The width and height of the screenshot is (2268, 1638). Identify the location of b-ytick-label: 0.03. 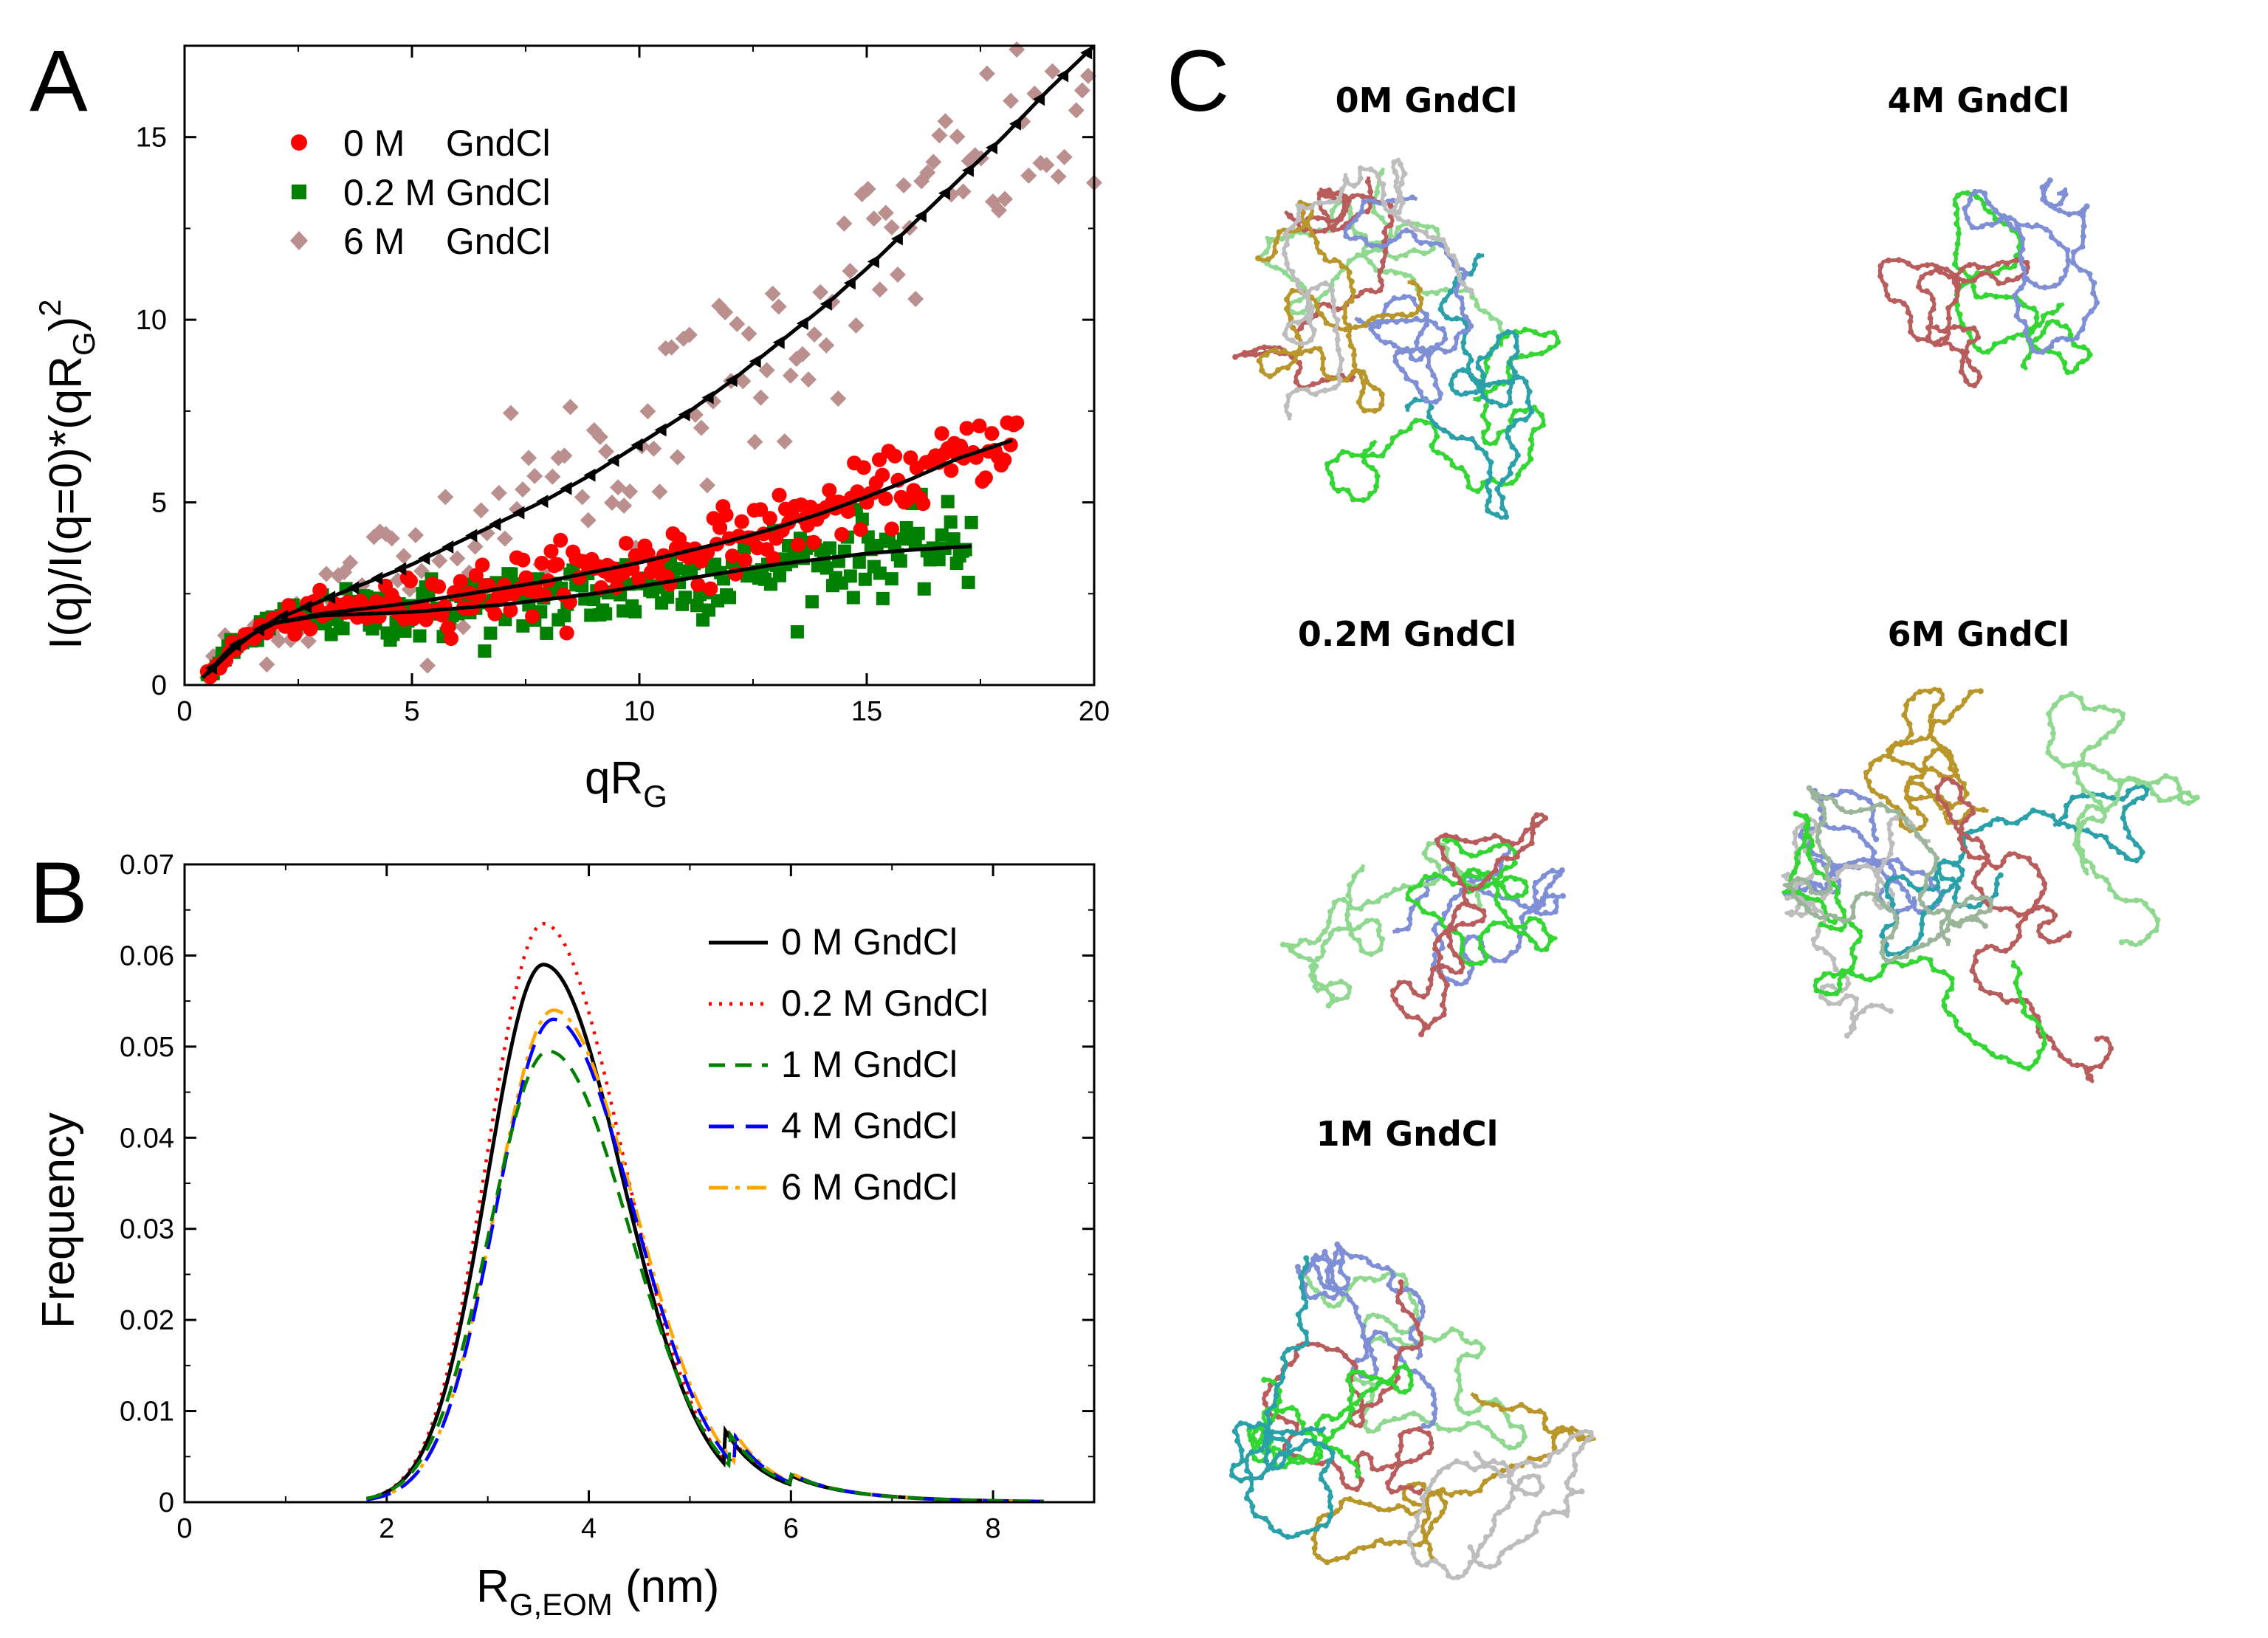
(147, 1229).